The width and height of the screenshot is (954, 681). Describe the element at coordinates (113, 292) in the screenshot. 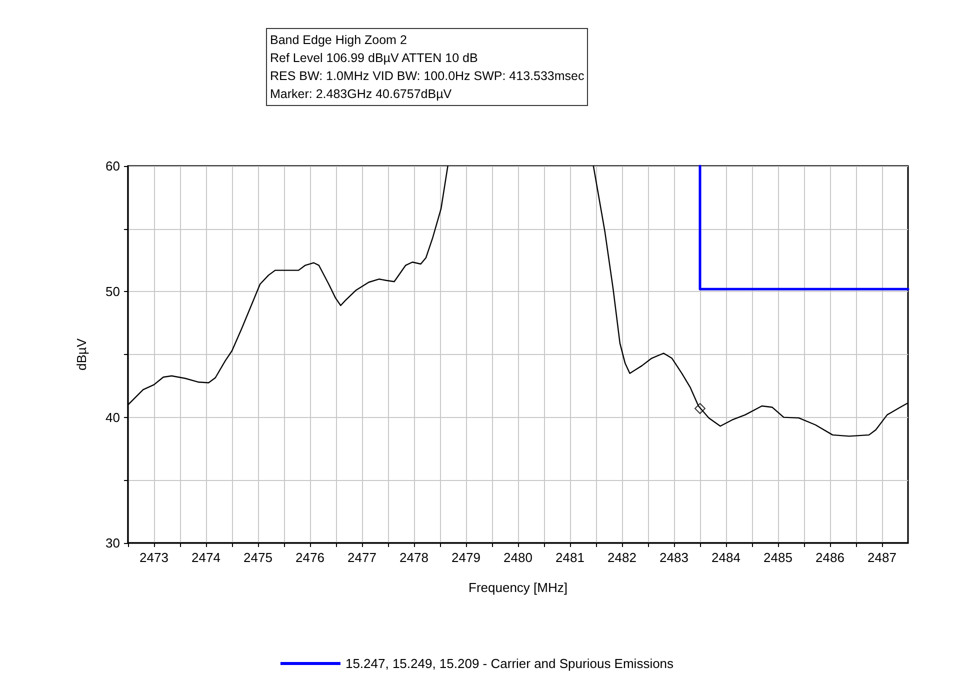

I see `y-tick-label: 50` at that location.